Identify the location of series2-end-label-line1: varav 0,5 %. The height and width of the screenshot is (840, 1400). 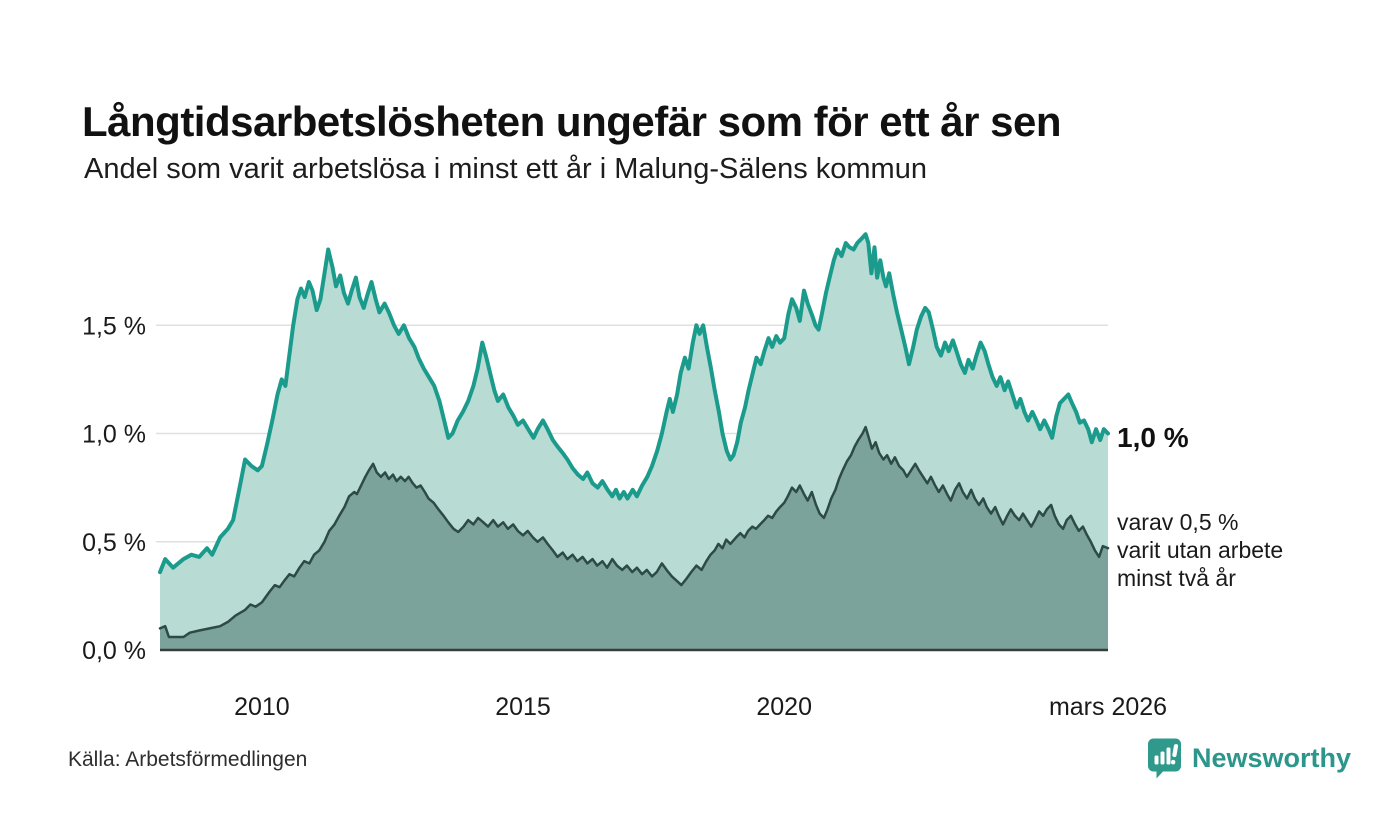
(1178, 522).